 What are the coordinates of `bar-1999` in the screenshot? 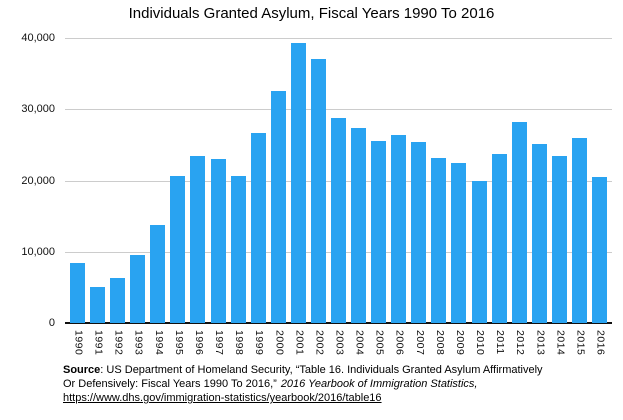 It's located at (258, 227).